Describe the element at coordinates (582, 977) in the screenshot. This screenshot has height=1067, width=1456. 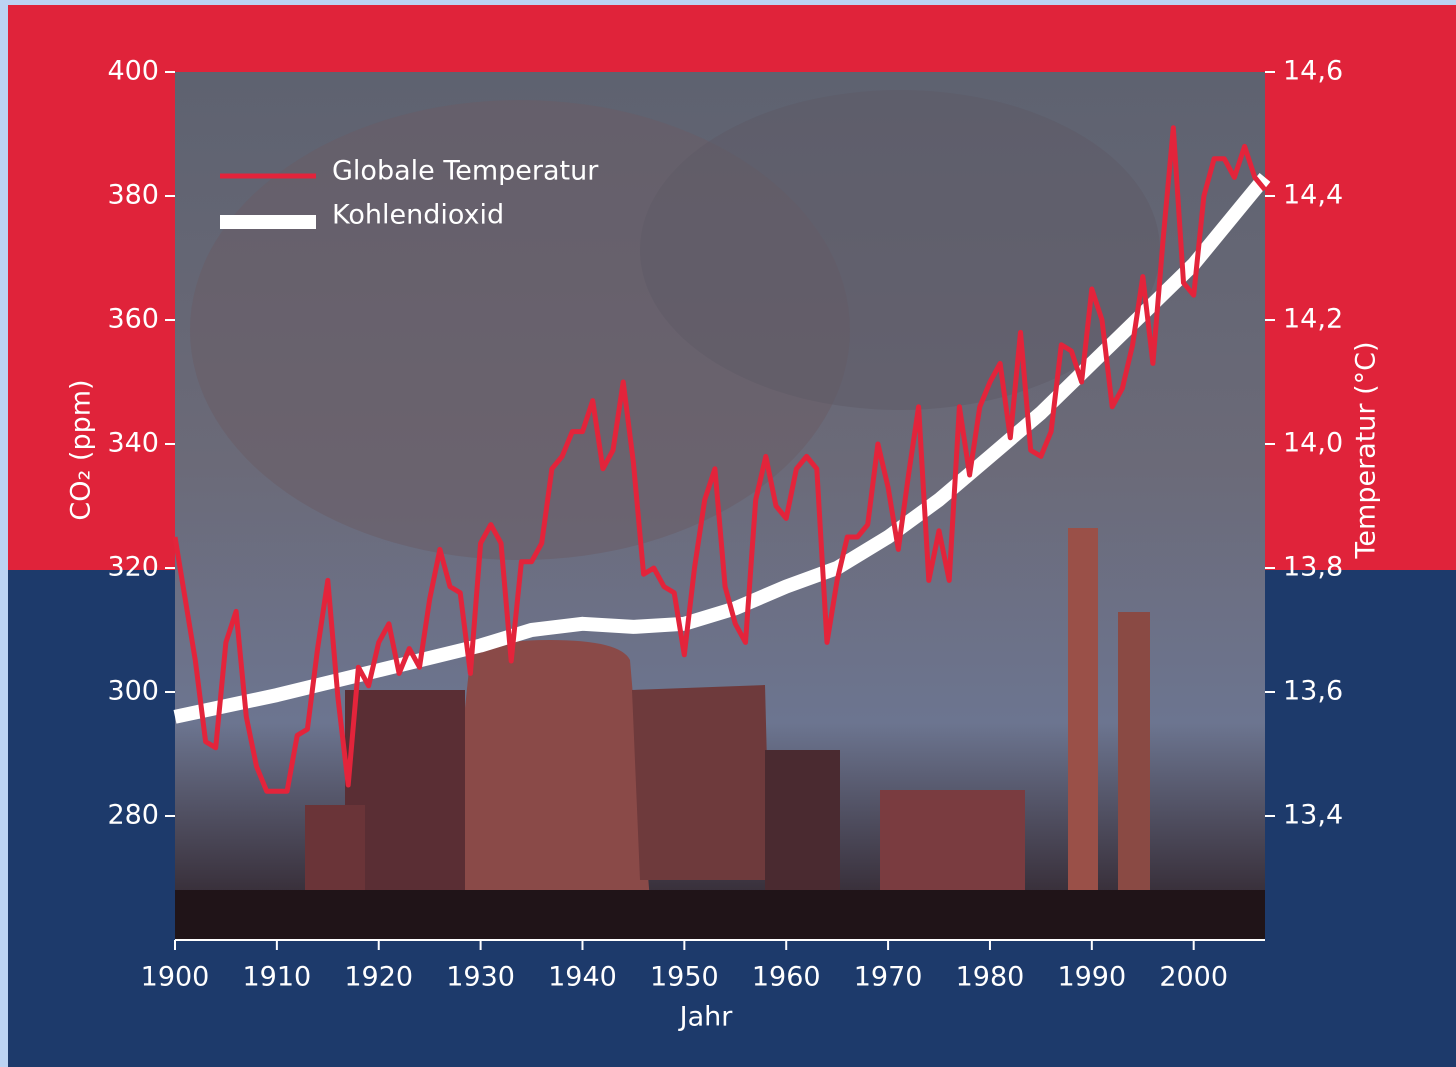
I see `x-tick-label: 1940` at that location.